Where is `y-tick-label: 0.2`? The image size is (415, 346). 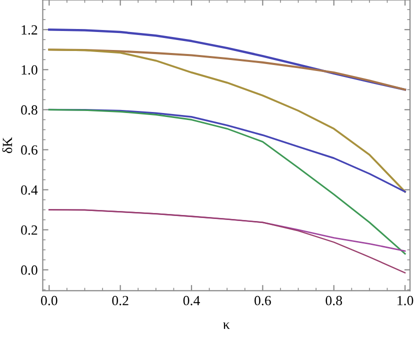 y-tick-label: 0.2 is located at coordinates (29, 230).